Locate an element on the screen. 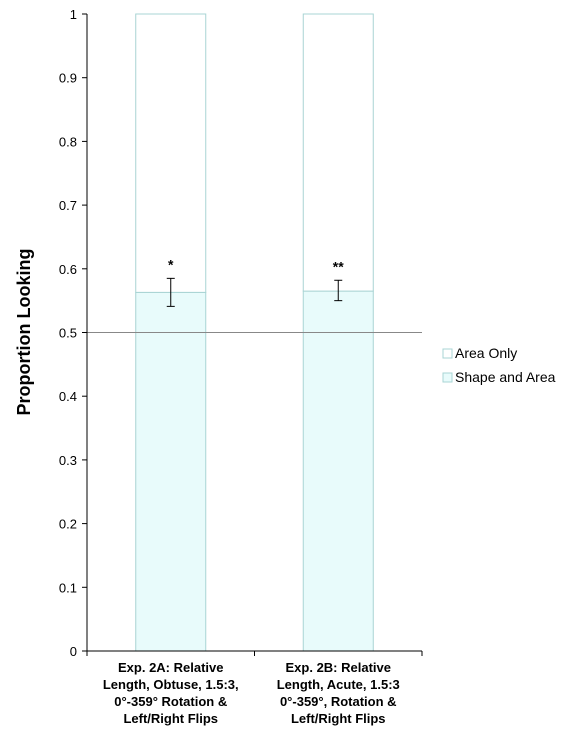 The width and height of the screenshot is (564, 733). y-tick-label: 0.1 is located at coordinates (68, 587).